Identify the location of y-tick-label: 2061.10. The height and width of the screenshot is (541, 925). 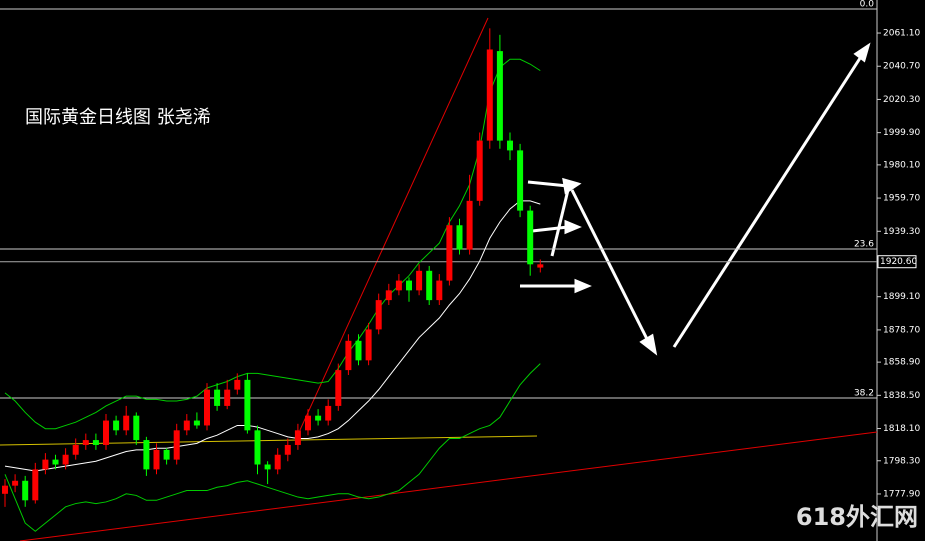
(901, 34).